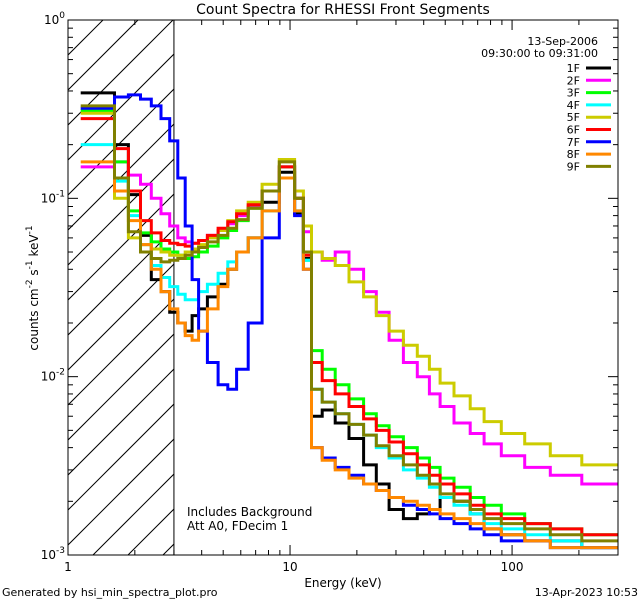 This screenshot has height=600, width=640. Describe the element at coordinates (237, 526) in the screenshot. I see `annotation-attenuator: Att A0, FDecim 1` at that location.